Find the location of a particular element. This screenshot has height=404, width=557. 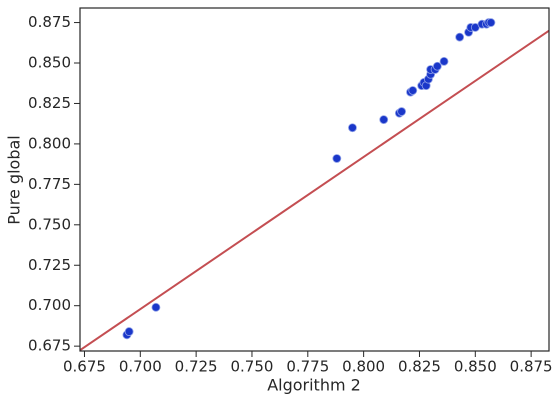

y-tick-label: 0.750 is located at coordinates (49, 224).